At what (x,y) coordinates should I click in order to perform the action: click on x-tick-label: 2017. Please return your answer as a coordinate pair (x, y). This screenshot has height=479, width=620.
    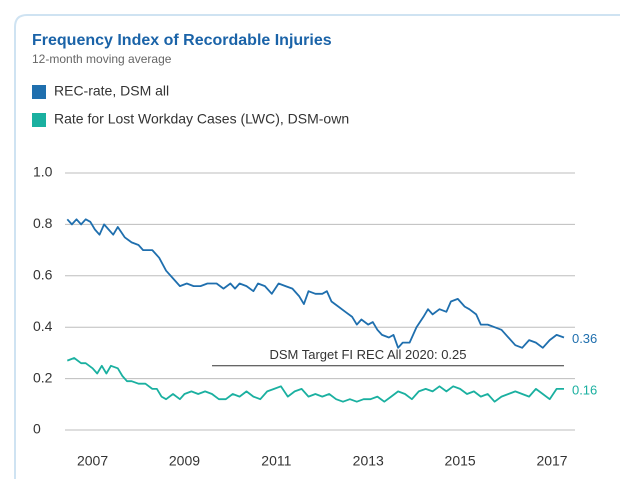
    Looking at the image, I should click on (551, 461).